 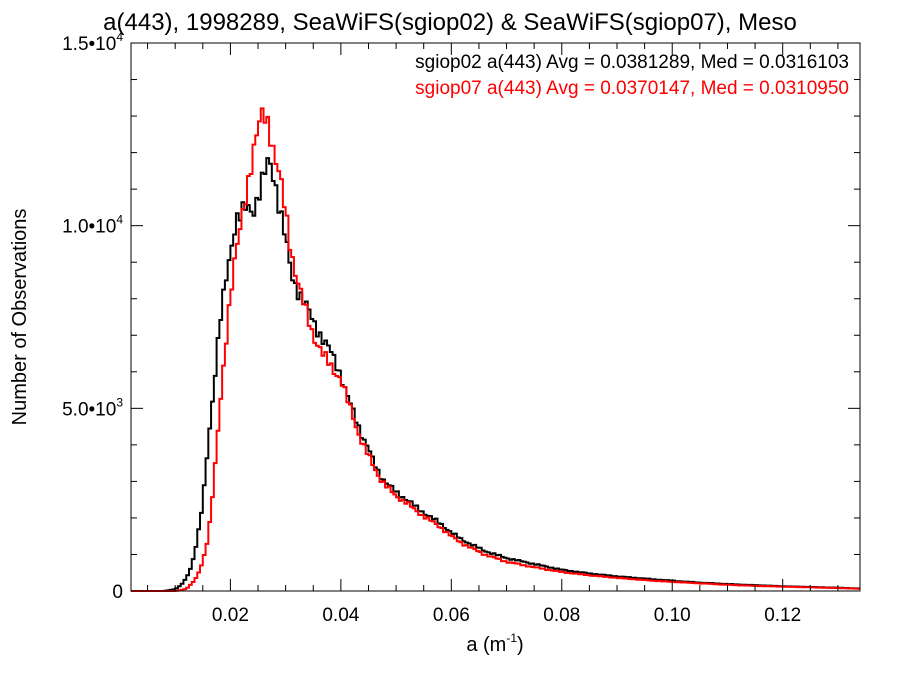 I want to click on y-tick-label: 0, so click(x=117, y=592).